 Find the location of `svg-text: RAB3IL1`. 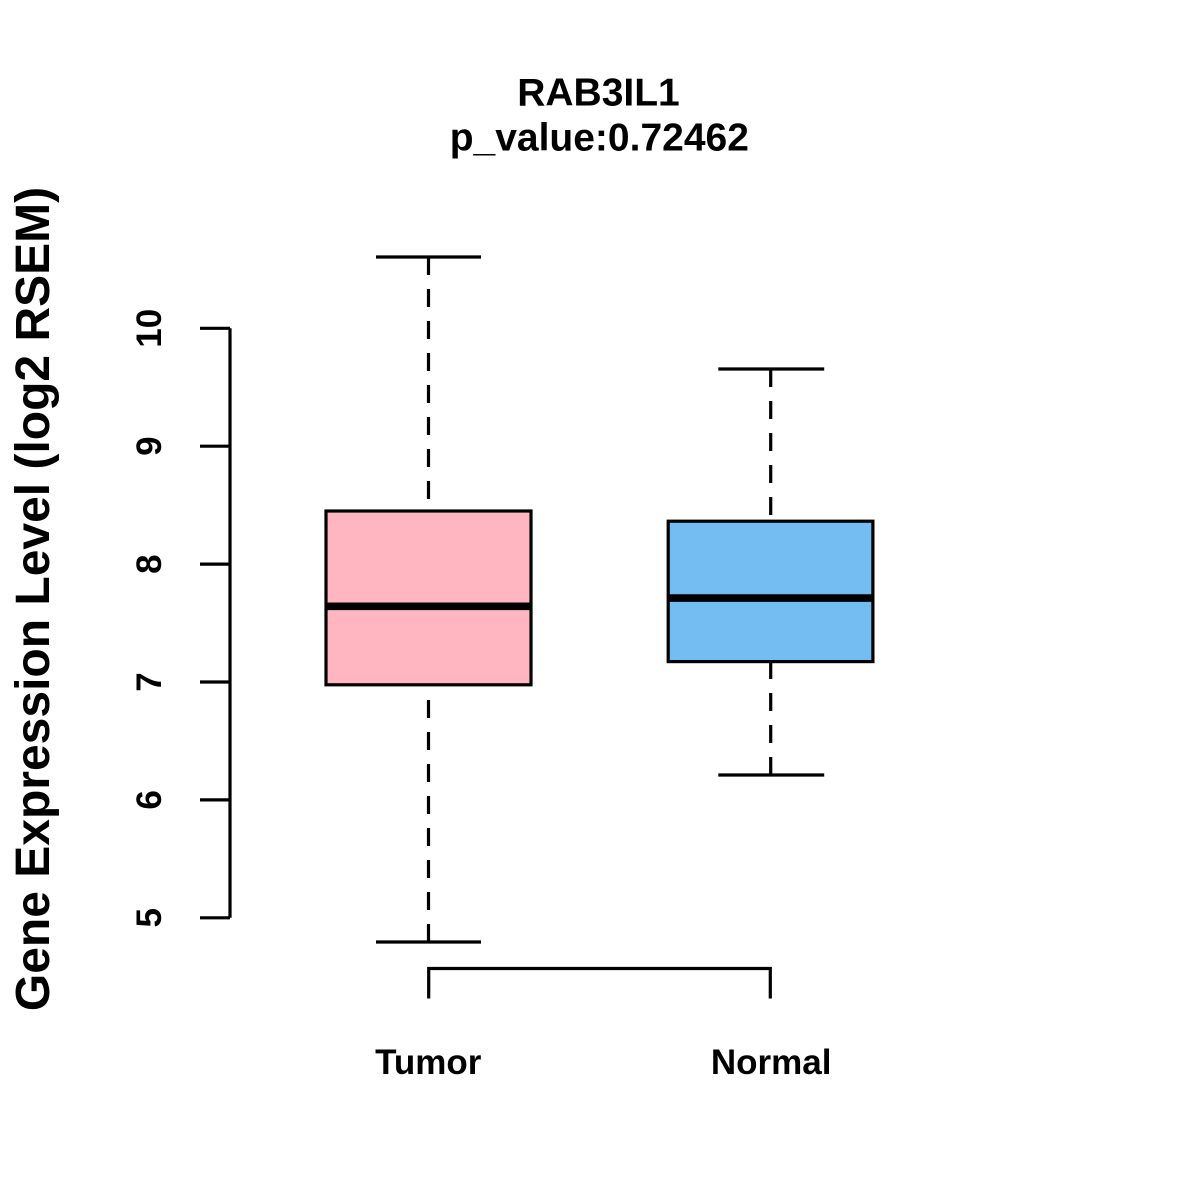

svg-text: RAB3IL1 is located at coordinates (598, 93).